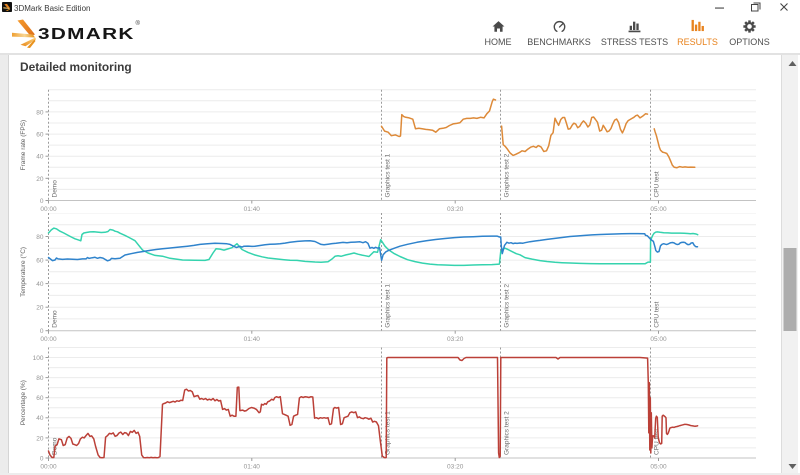  Describe the element at coordinates (38, 358) in the screenshot. I see `svg-text: 100` at that location.